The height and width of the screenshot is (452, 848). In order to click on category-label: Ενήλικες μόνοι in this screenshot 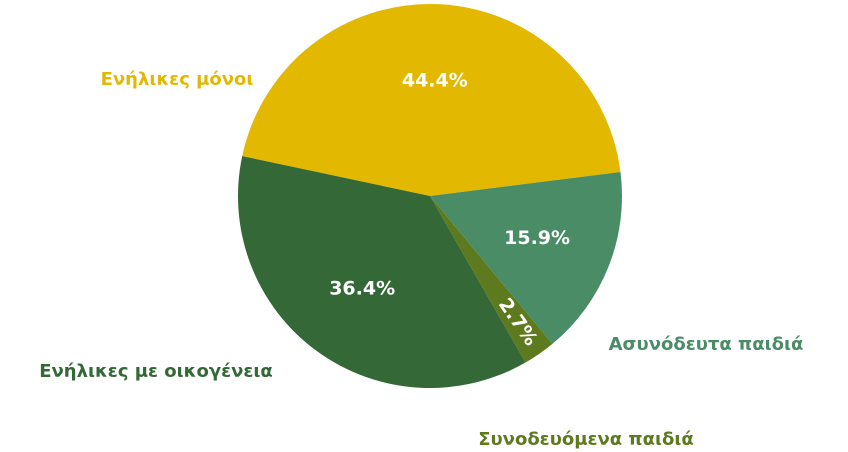, I will do `click(177, 79)`.